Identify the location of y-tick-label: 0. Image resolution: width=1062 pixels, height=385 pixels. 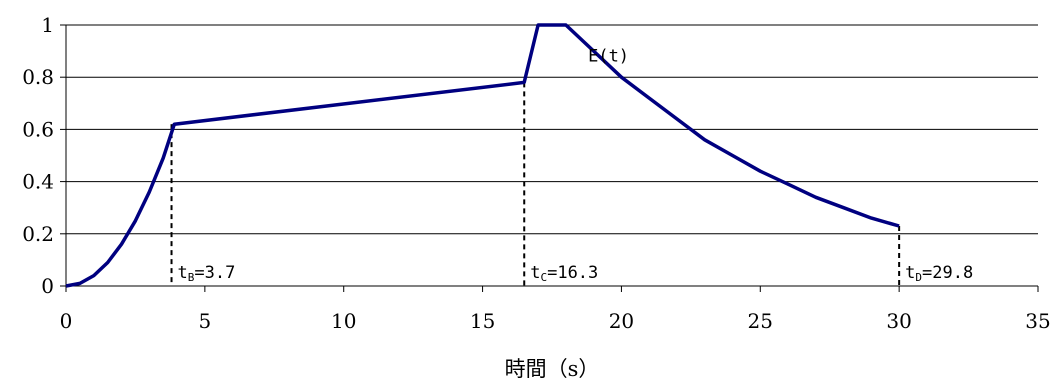
(47, 286).